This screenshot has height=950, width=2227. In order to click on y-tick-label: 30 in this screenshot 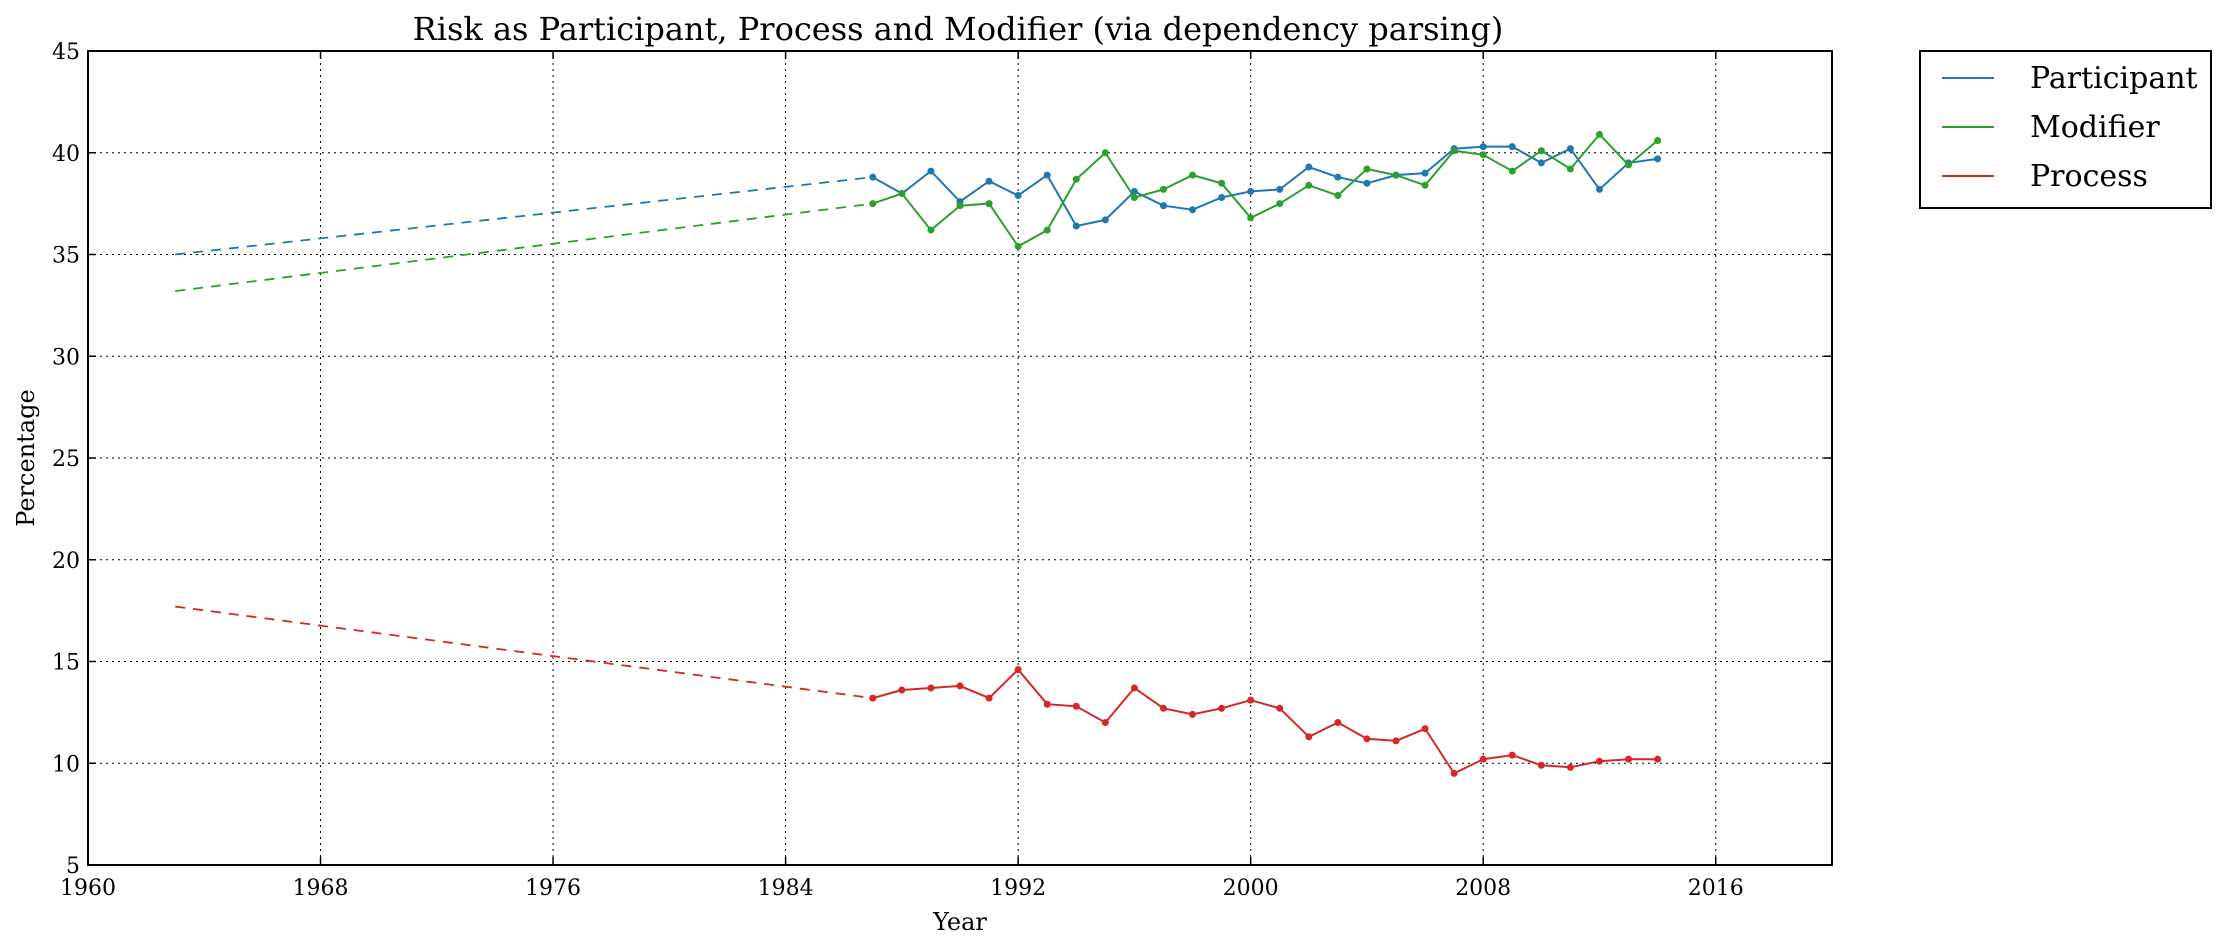, I will do `click(66, 357)`.